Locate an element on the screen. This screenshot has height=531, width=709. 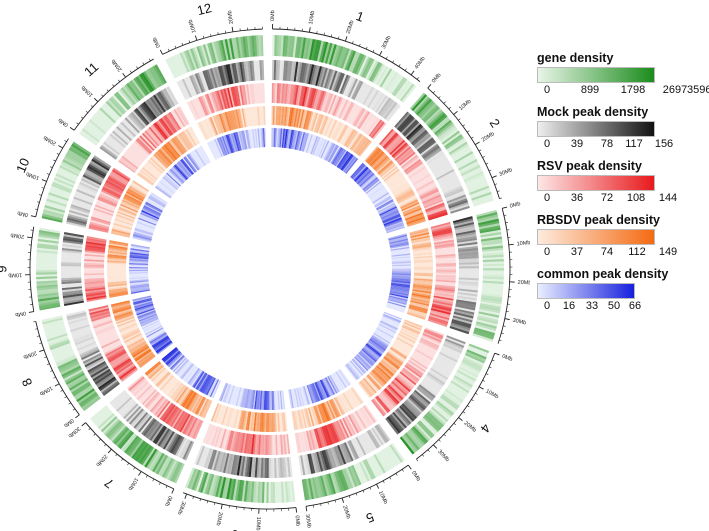
axis-tick-major is located at coordinates (435, 446).